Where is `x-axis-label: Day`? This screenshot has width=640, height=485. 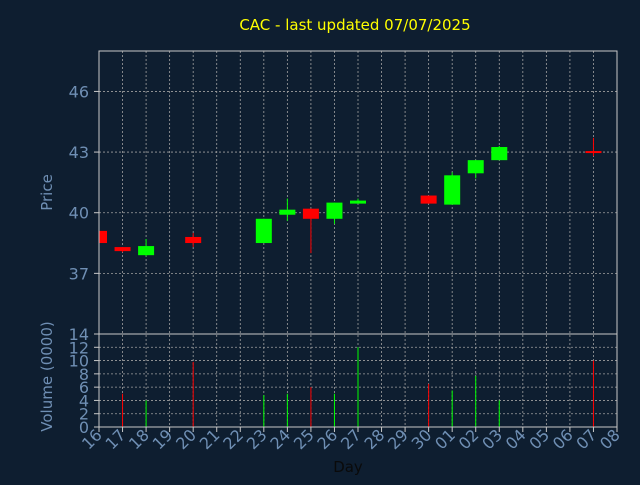
x-axis-label: Day is located at coordinates (348, 467).